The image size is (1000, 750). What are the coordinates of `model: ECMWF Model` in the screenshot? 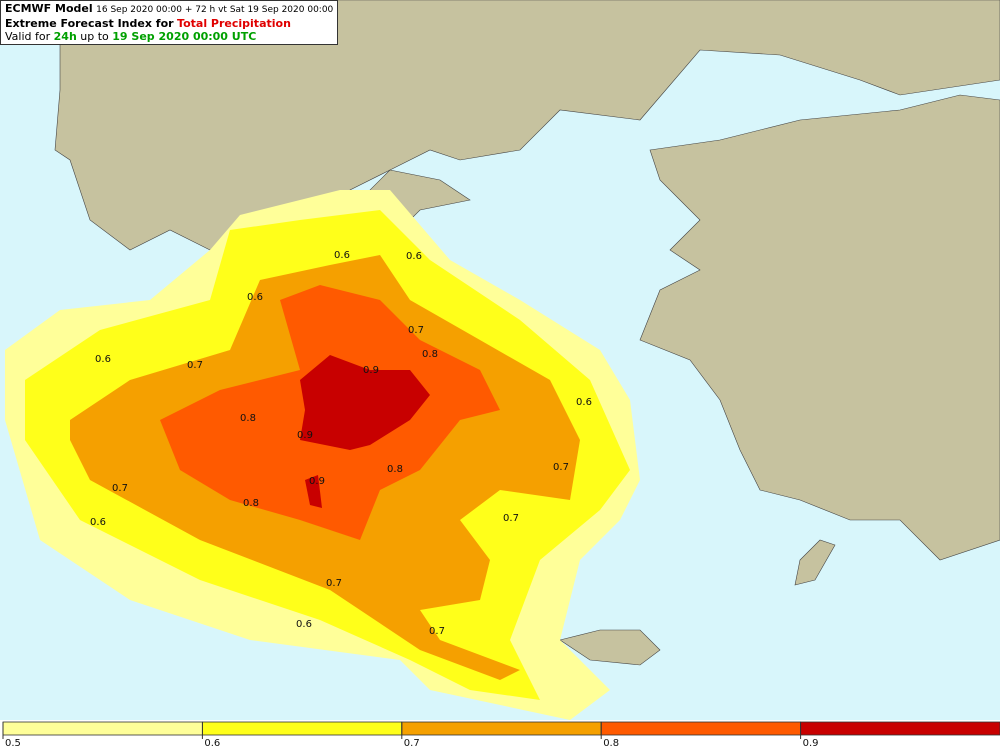 It's located at (49, 8).